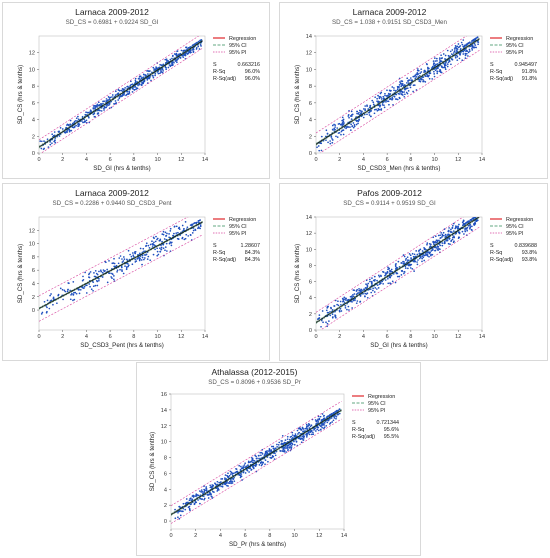 The image size is (550, 558). Describe the element at coordinates (224, 260) in the screenshot. I see `stat-rsqadj-label: R-Sq(adj)` at that location.